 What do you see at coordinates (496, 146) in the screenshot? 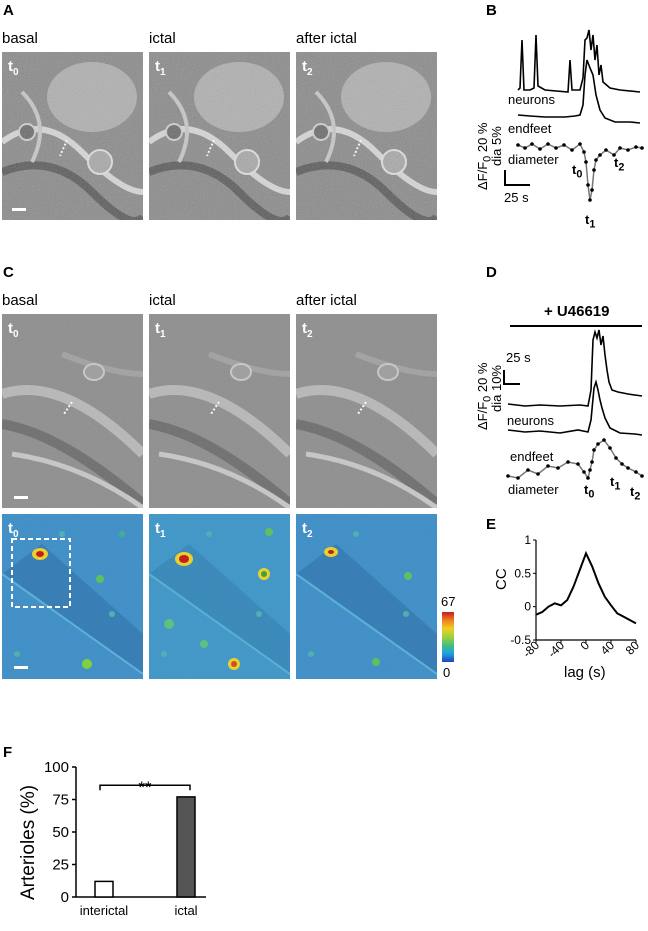
I see `panel-b-yscale-2: dia 5%` at bounding box center [496, 146].